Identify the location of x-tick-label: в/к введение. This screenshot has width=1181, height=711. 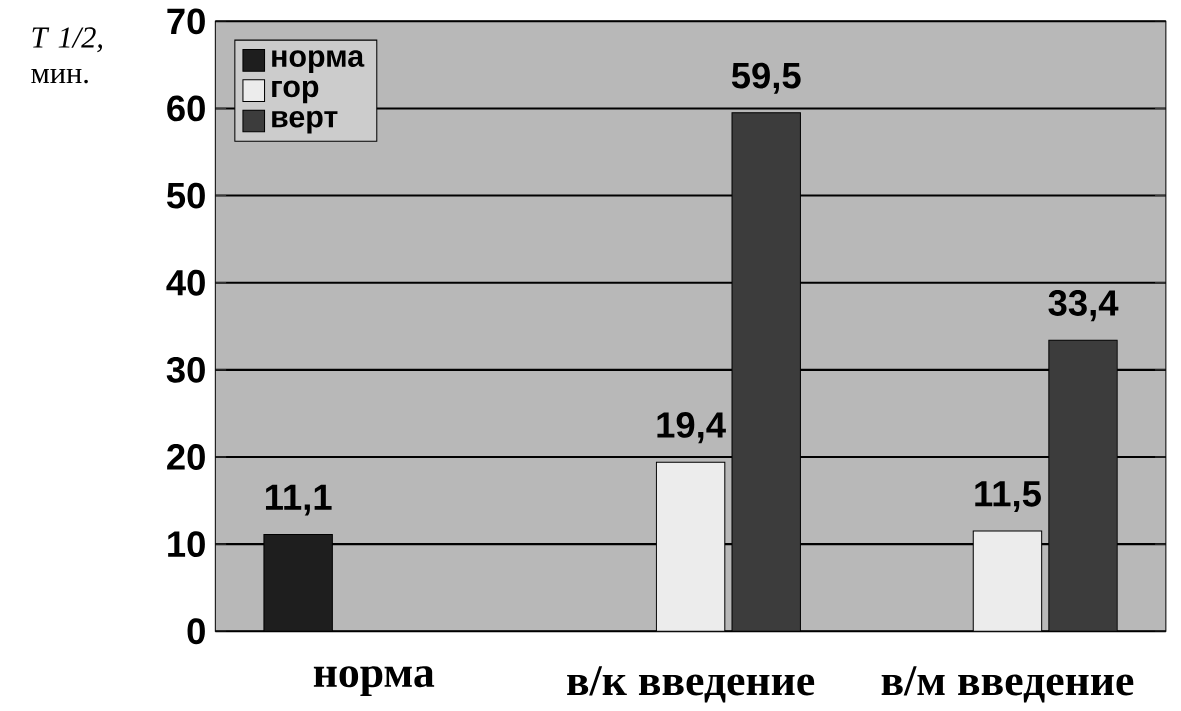
(691, 684).